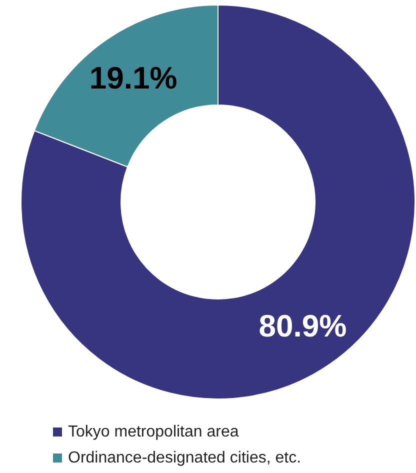 The width and height of the screenshot is (416, 473). What do you see at coordinates (133, 78) in the screenshot?
I see `data-label: 19.1%` at bounding box center [133, 78].